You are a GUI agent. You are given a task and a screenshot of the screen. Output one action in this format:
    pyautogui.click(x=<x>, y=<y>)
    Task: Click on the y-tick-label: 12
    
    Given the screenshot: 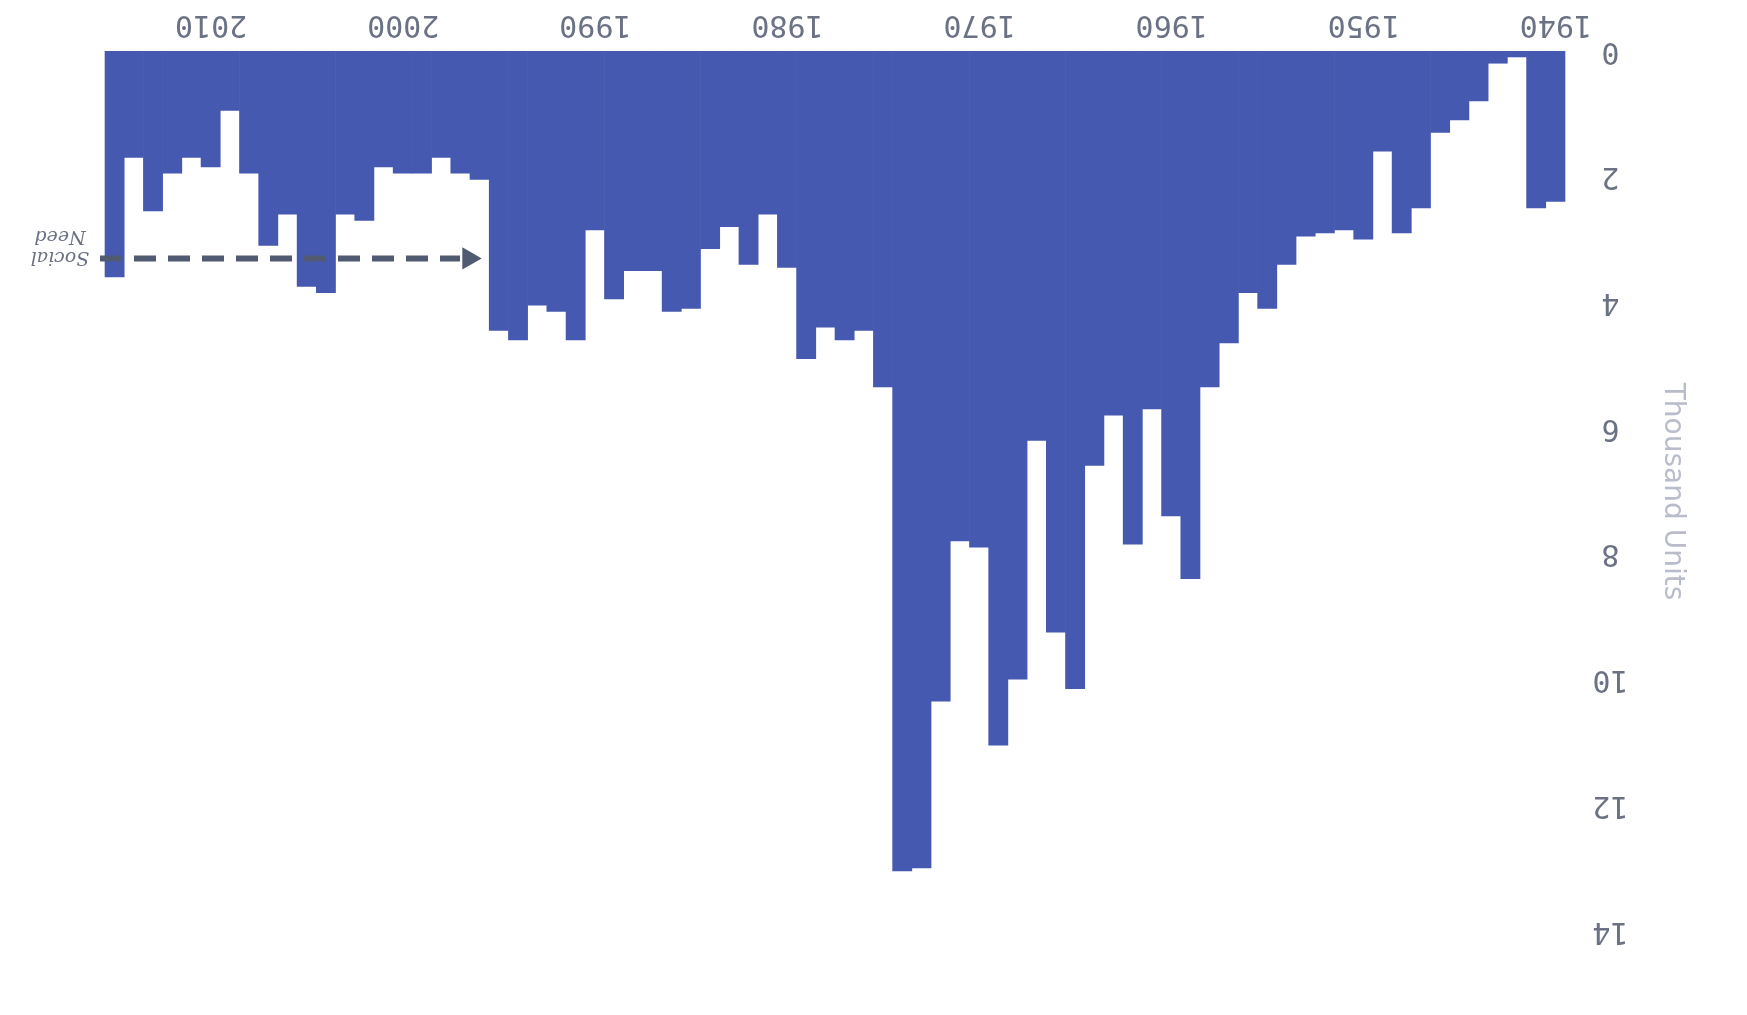 What is the action you would take?
    pyautogui.click(x=1610, y=807)
    